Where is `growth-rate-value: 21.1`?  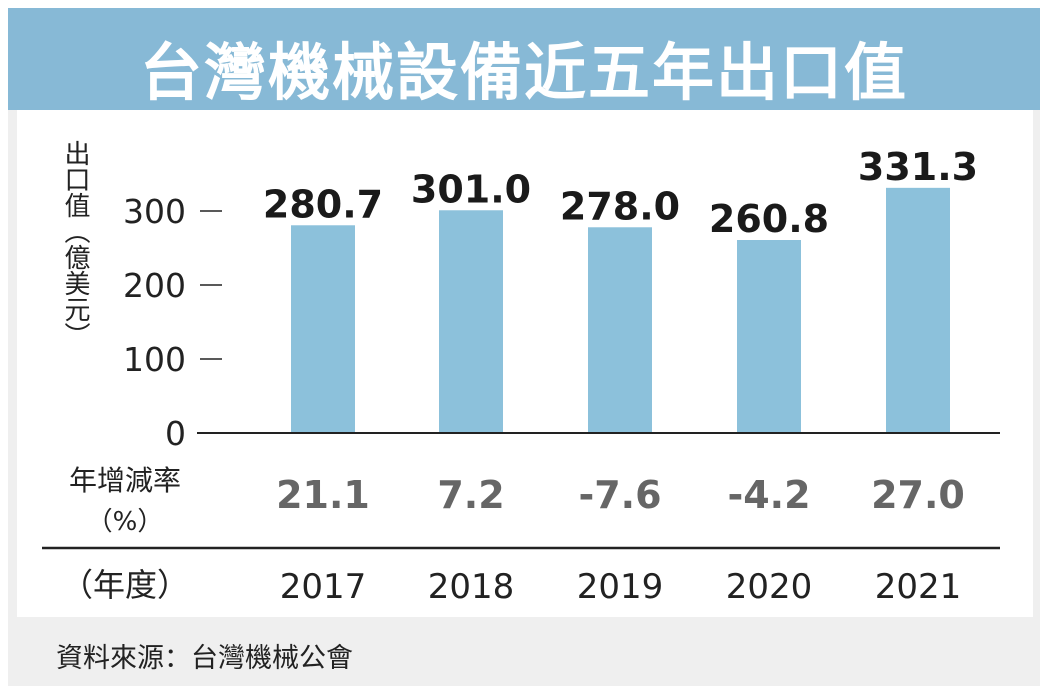
growth-rate-value: 21.1 is located at coordinates (323, 495).